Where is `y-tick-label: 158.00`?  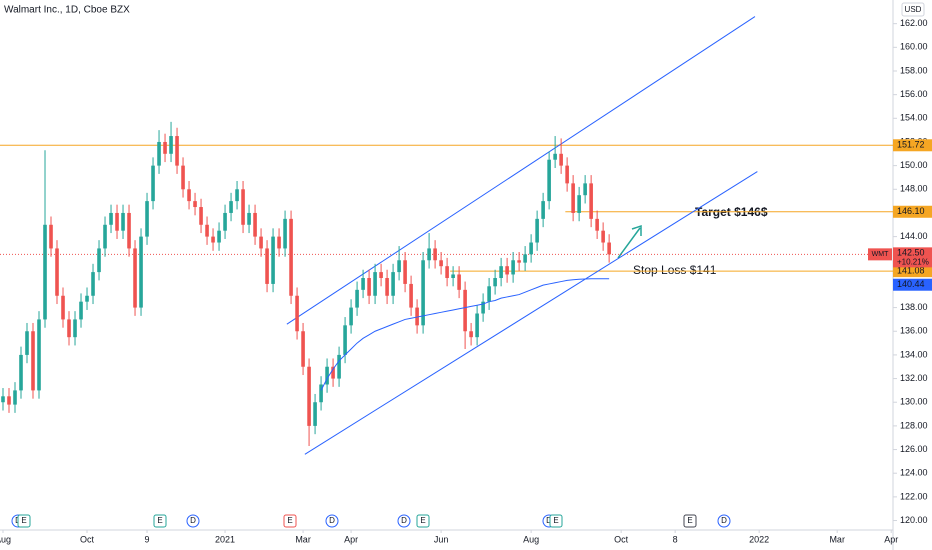
y-tick-label: 158.00 is located at coordinates (914, 70).